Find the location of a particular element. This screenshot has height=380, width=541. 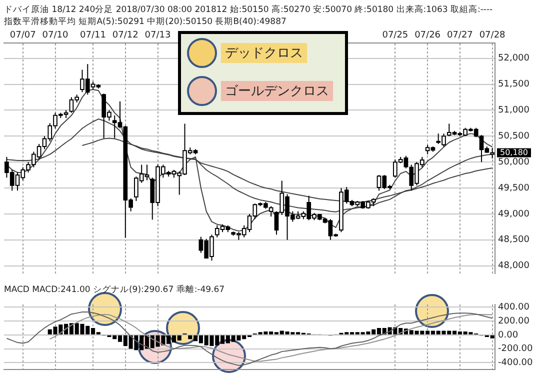

x-tick-label: 07/07 is located at coordinates (23, 35).